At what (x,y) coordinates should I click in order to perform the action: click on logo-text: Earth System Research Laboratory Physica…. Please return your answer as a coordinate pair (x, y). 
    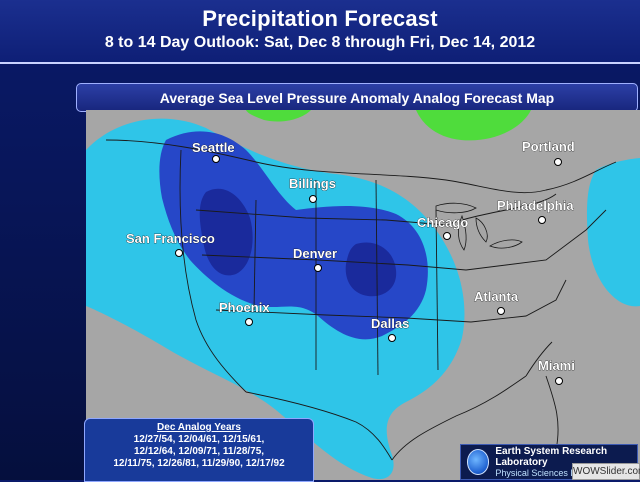
    Looking at the image, I should click on (566, 462).